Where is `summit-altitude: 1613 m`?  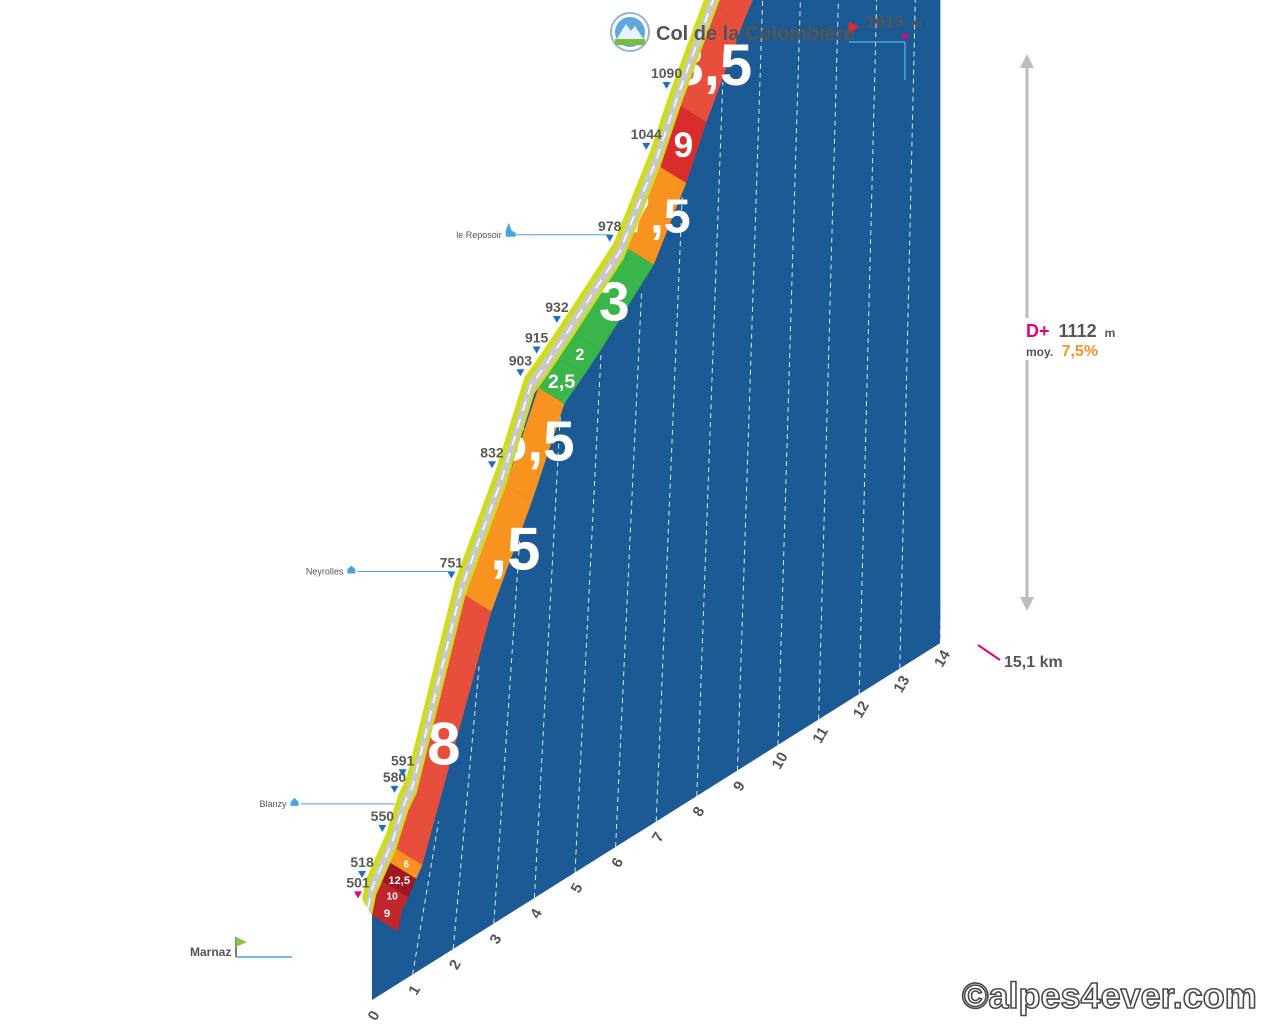 summit-altitude: 1613 m is located at coordinates (894, 21).